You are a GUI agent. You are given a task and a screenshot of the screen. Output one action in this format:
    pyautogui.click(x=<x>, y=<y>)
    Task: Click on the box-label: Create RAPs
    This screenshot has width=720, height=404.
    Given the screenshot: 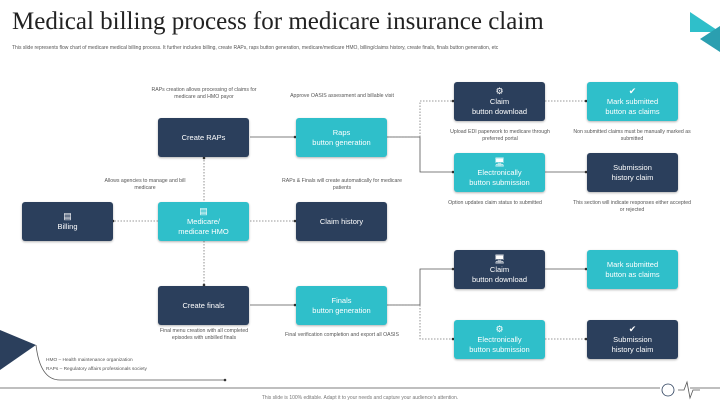 What is the action you would take?
    pyautogui.click(x=203, y=137)
    